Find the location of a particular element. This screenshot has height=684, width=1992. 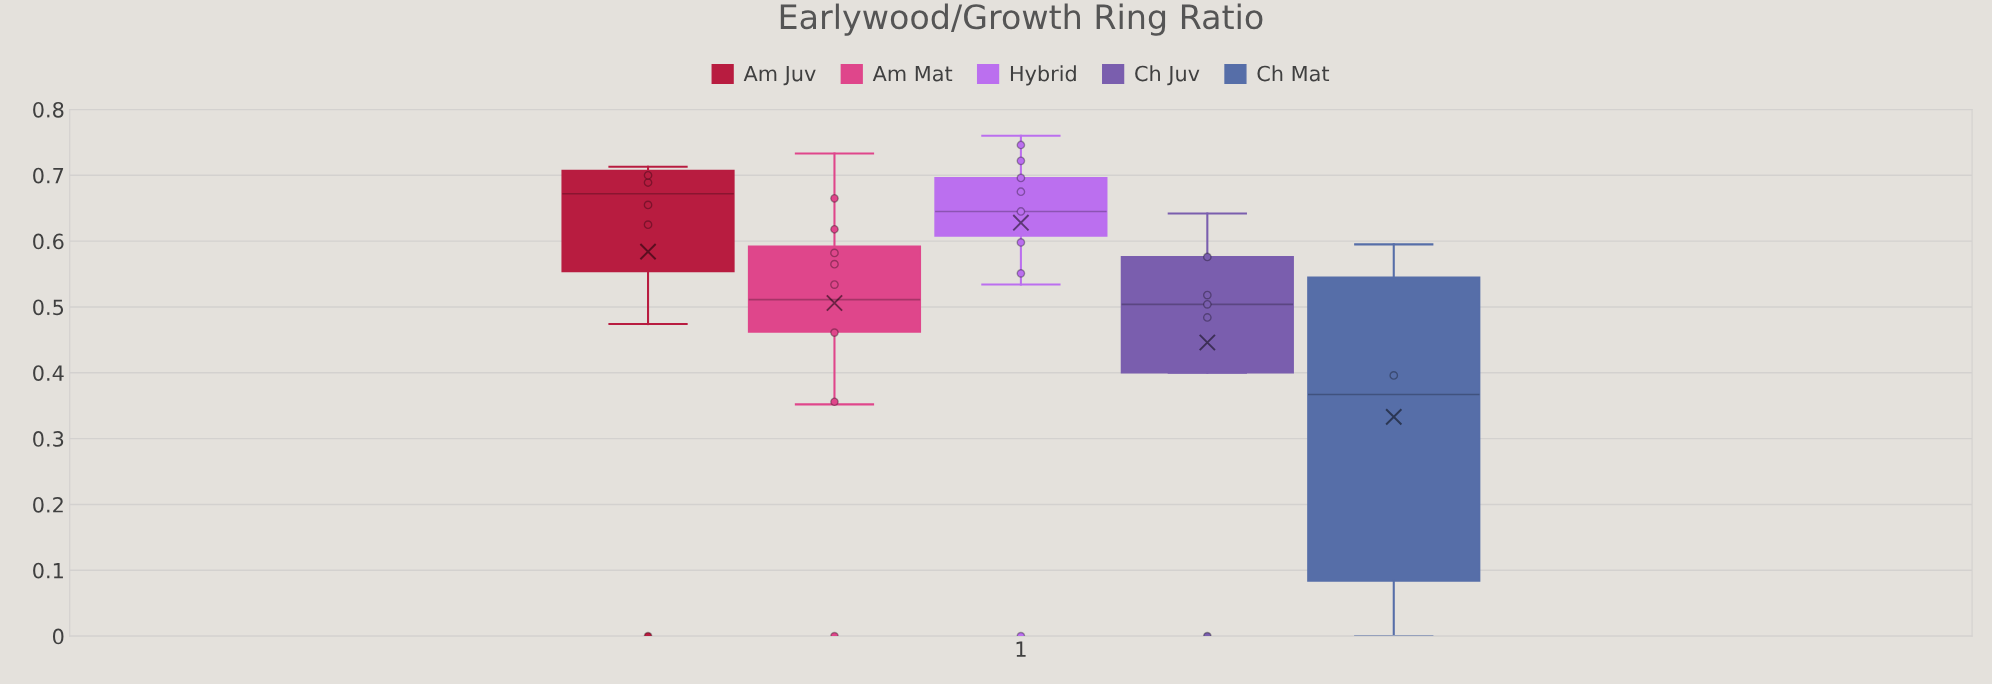

legend-label: Hybrid is located at coordinates (1043, 75).